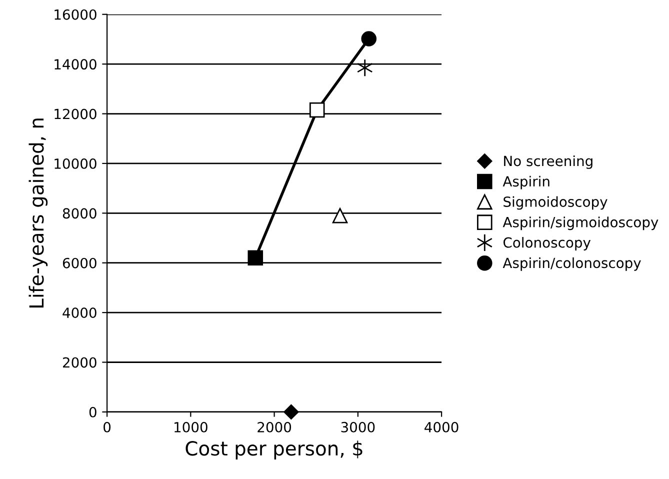  Describe the element at coordinates (79, 362) in the screenshot. I see `y-tick-label: 2000` at that location.